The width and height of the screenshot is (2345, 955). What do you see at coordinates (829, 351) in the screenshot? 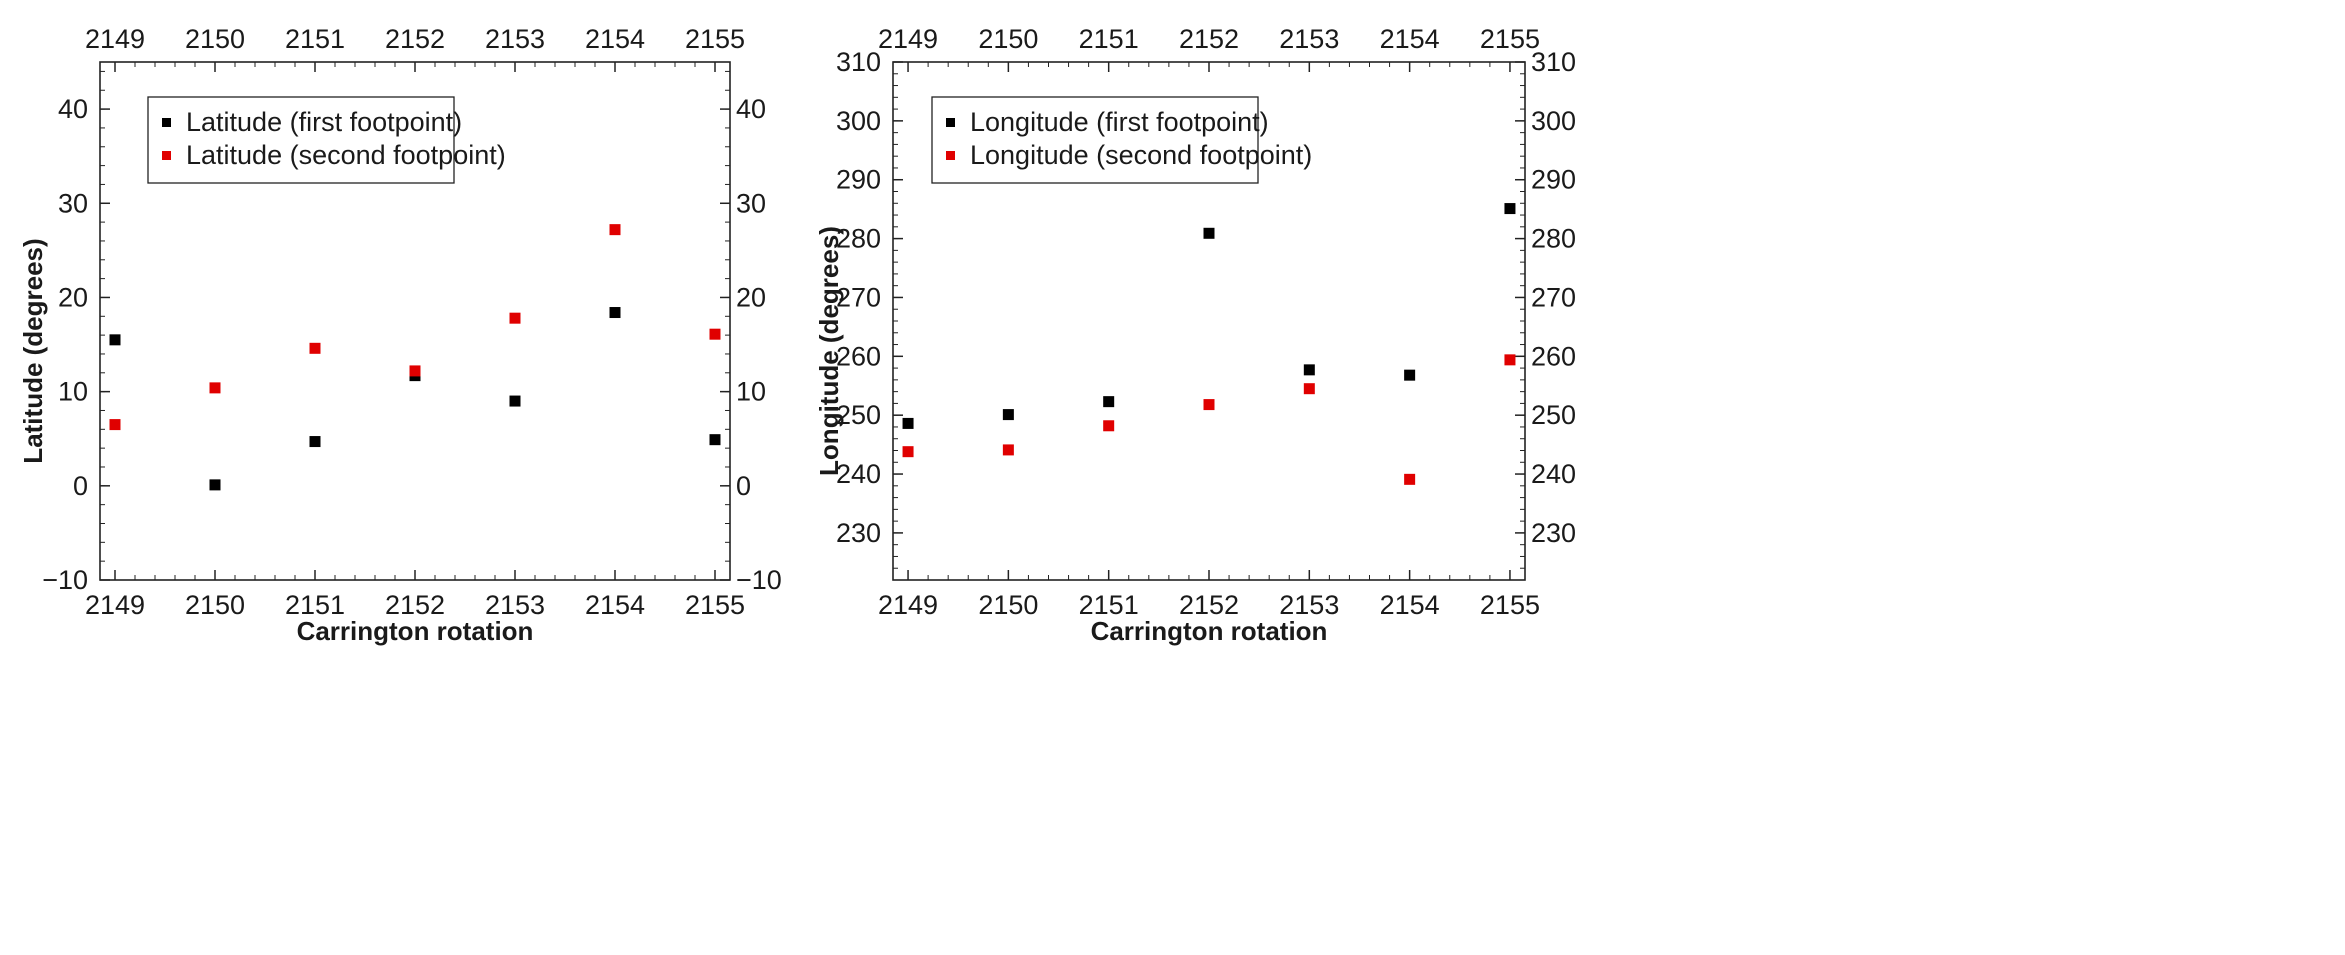
I see `y-axis-label: Longitude (degrees)` at bounding box center [829, 351].